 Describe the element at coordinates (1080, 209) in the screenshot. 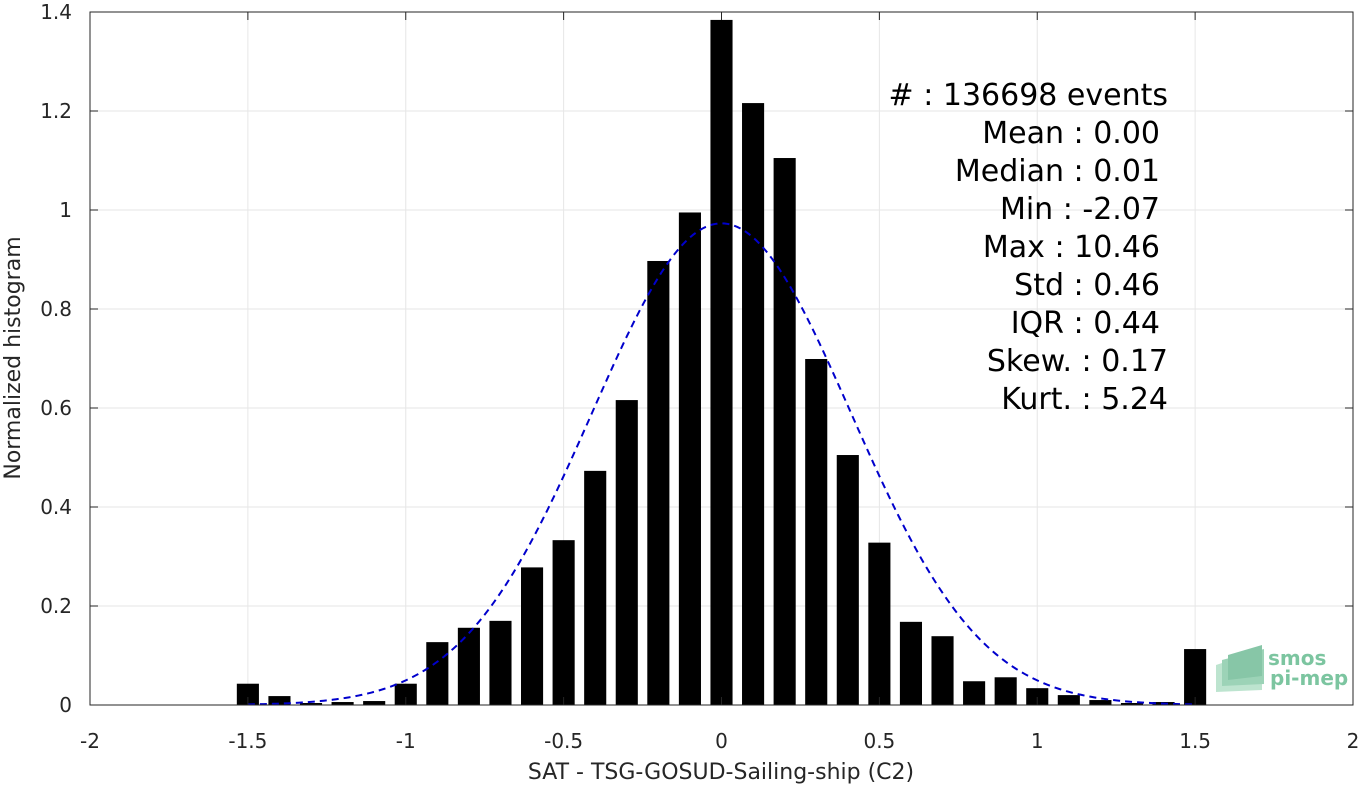

I see `stat-min: Min : -2.07` at that location.